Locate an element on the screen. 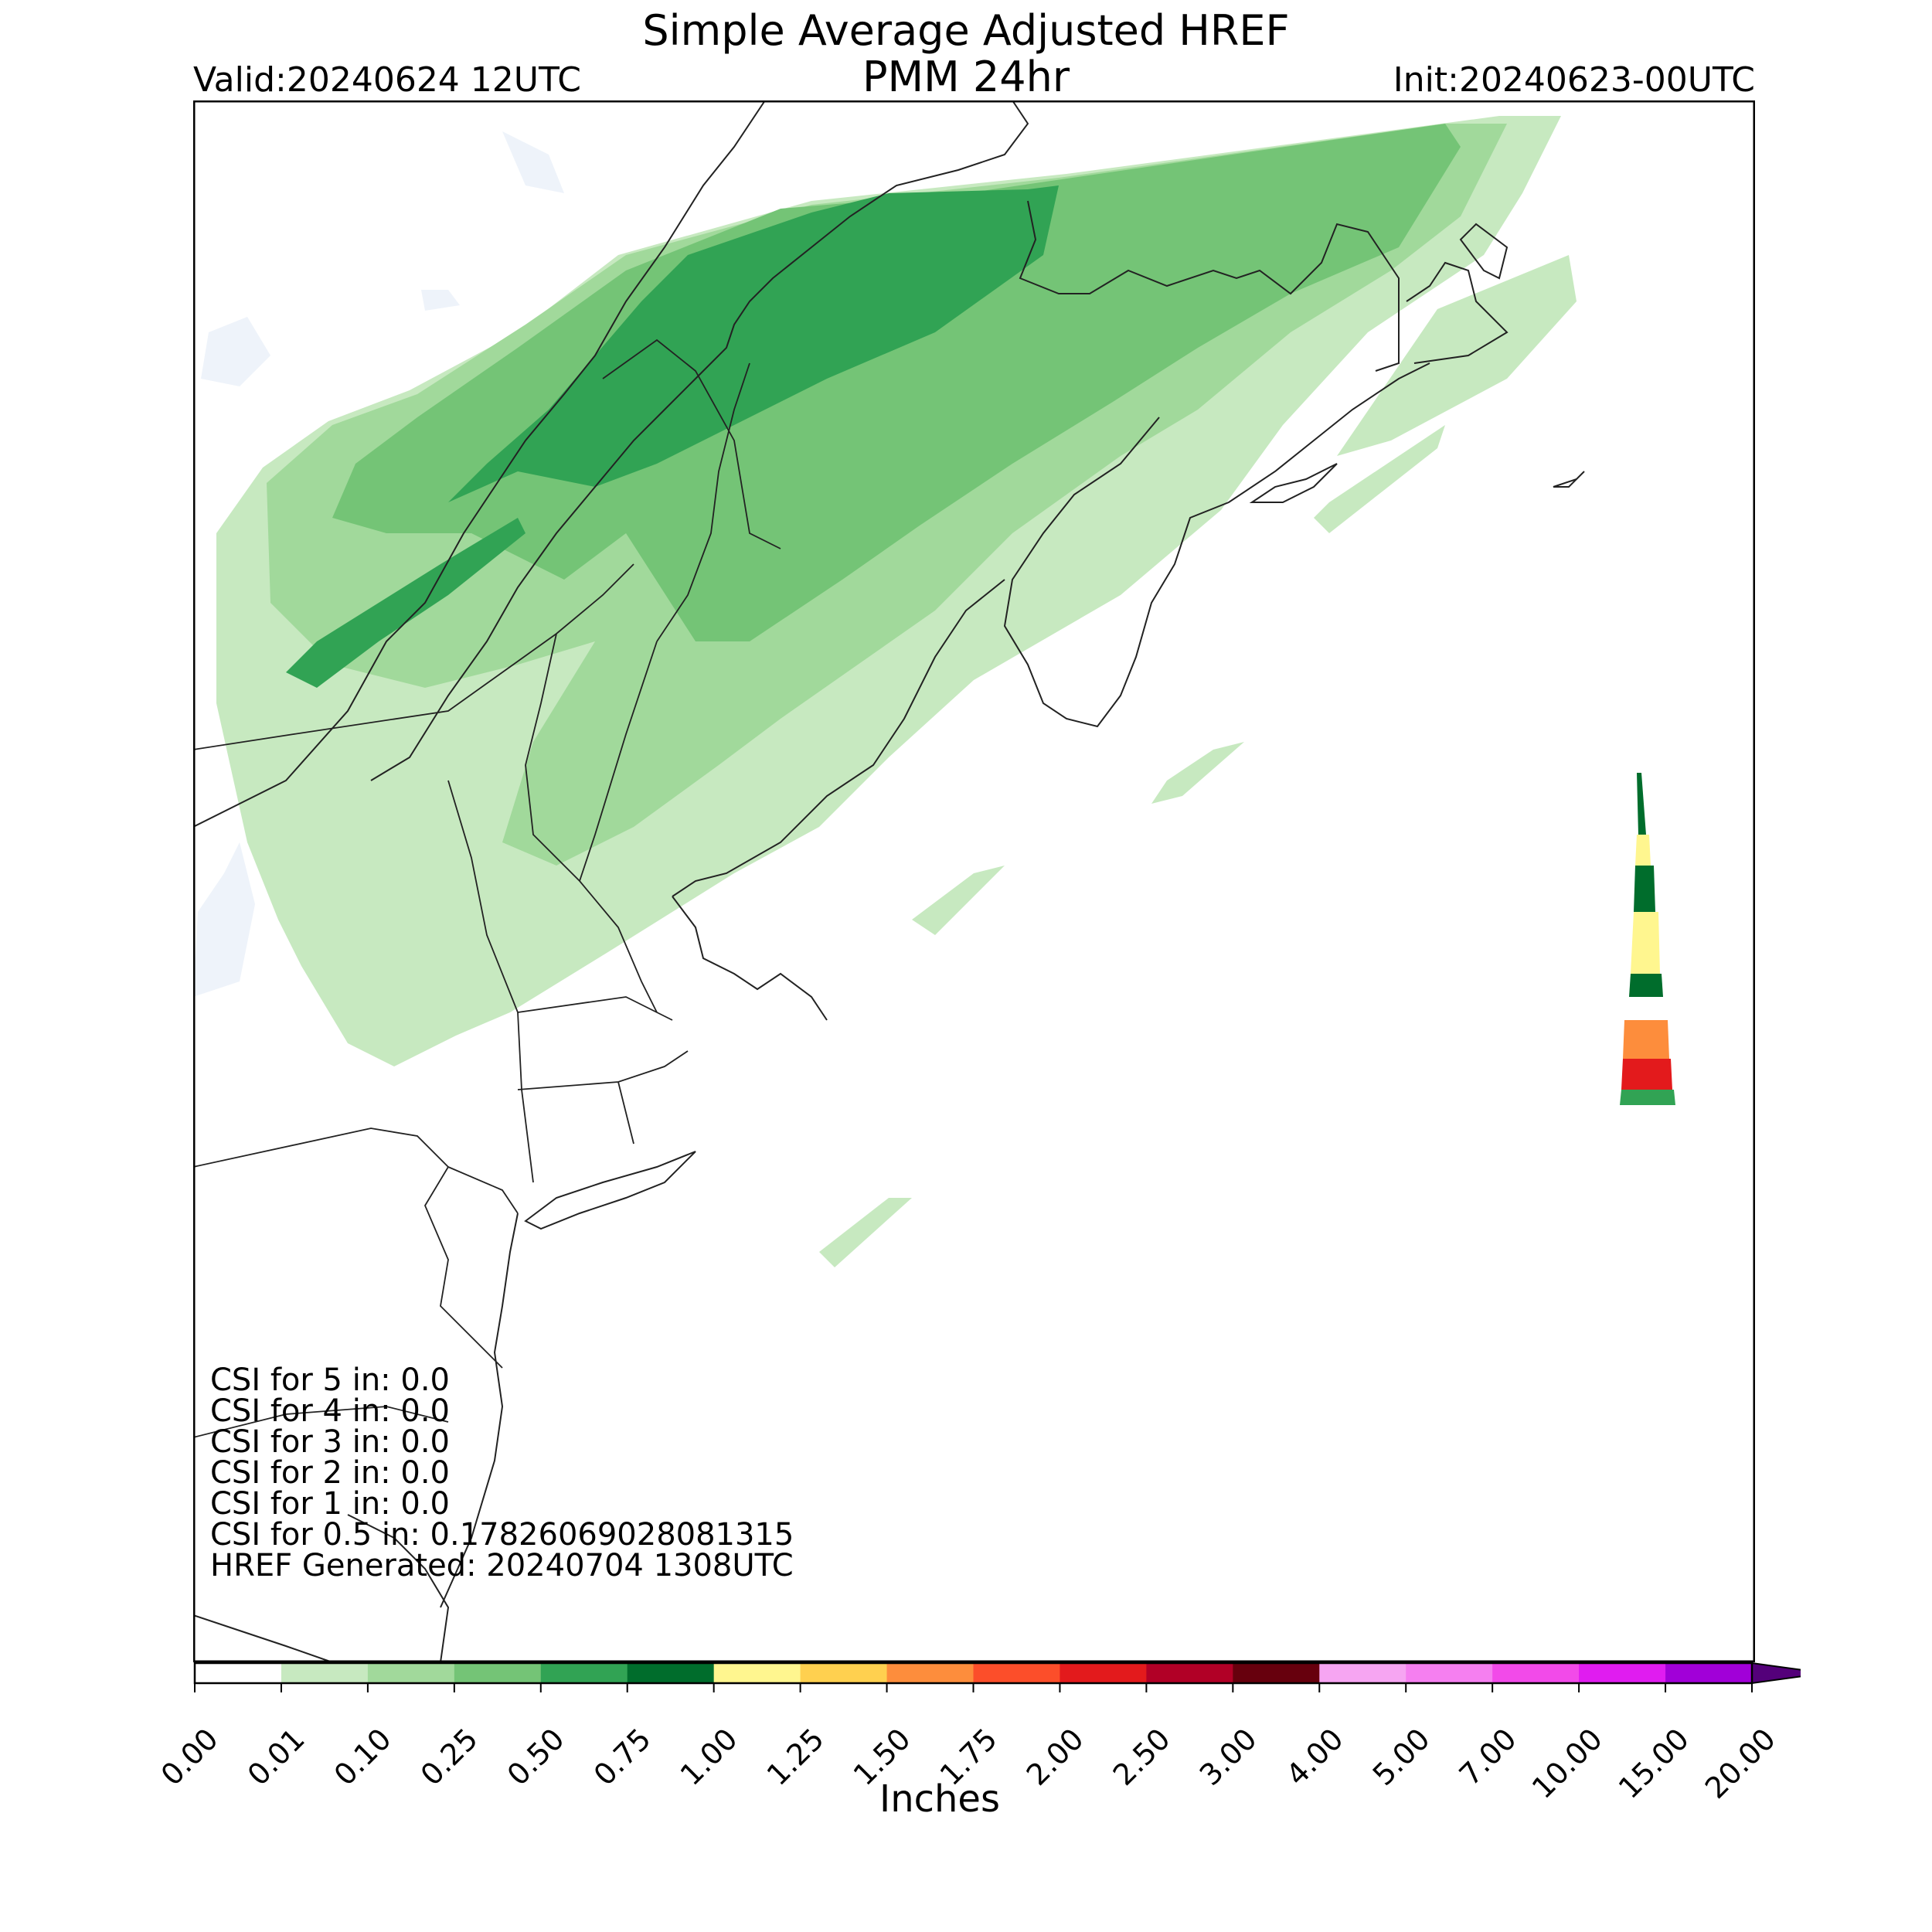  island-sable is located at coordinates (1569, 479).